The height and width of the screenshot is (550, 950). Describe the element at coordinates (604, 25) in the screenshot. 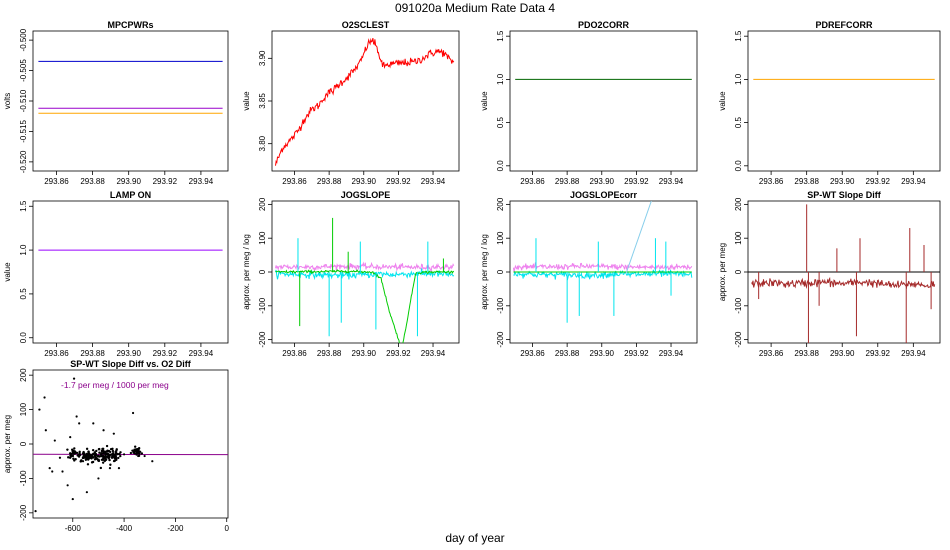

I see `panel-title: PDO2CORR` at that location.